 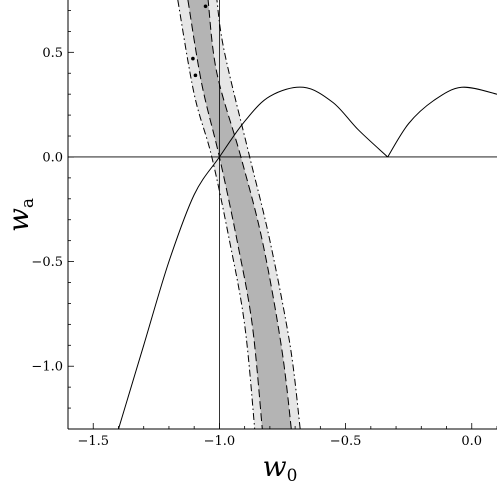 What do you see at coordinates (93, 441) in the screenshot?
I see `x-tick-label: −1.5` at bounding box center [93, 441].